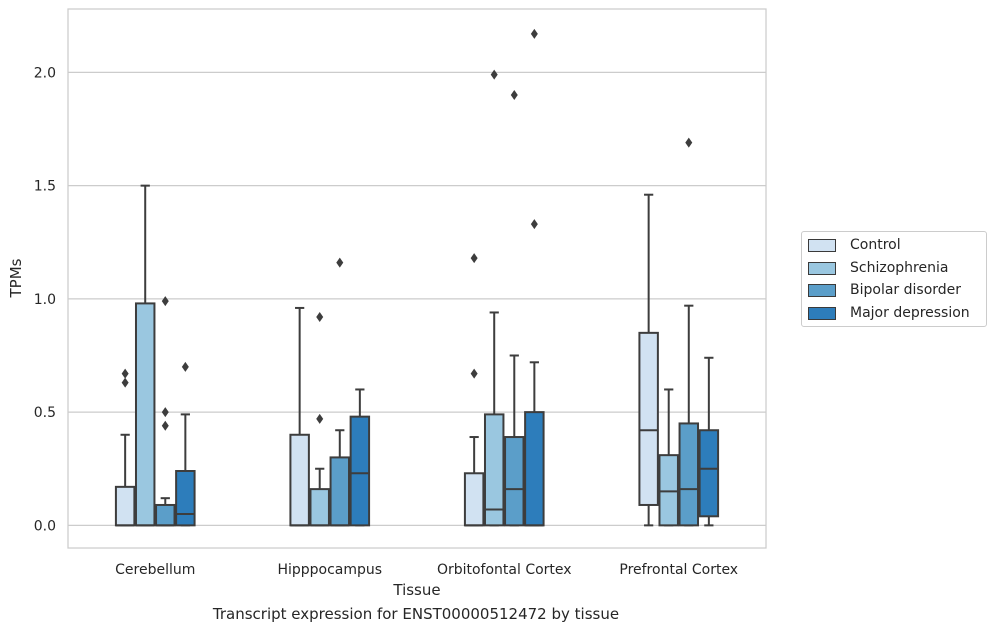  I want to click on box-major-depression-cerebellum, so click(185, 444).